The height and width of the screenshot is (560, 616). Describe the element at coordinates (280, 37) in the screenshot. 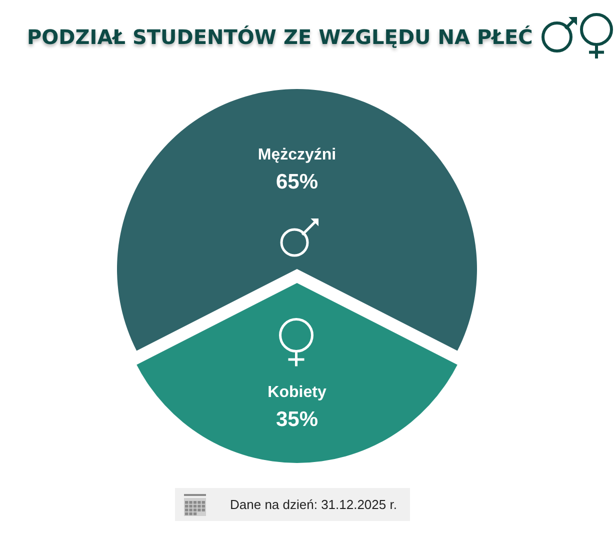

I see `chart-title: PODZIAŁ STUDENTÓW ZE WZGLĘDU NA PŁEĆ` at that location.